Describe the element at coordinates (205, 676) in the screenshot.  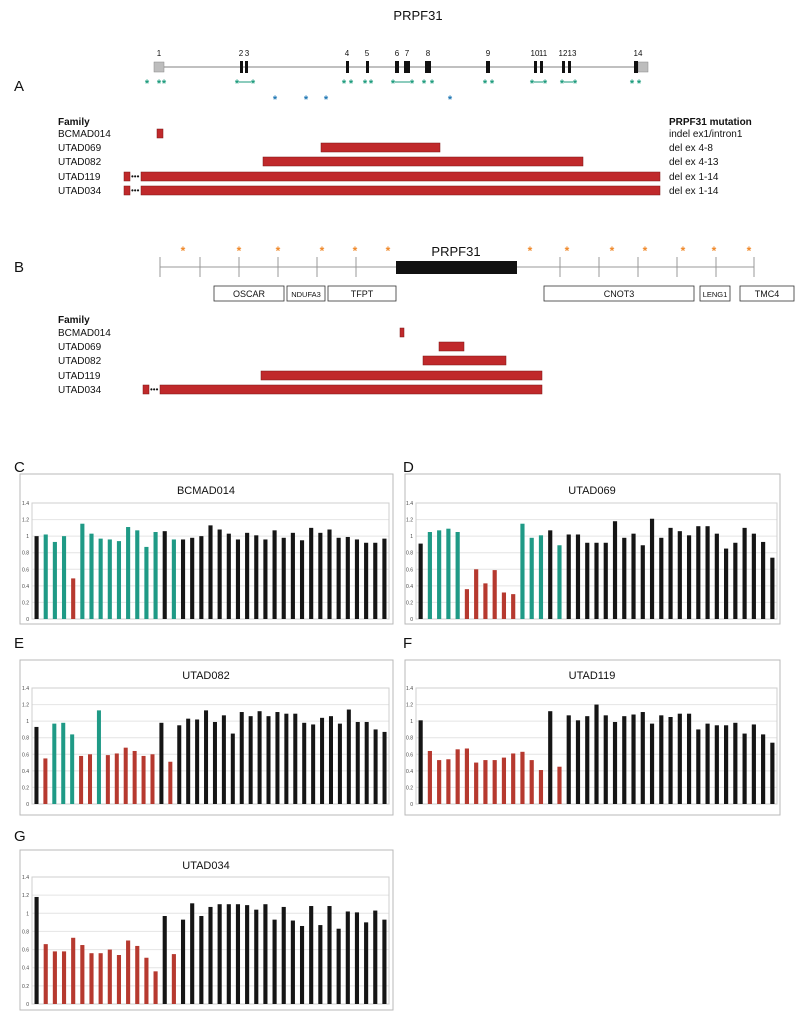
I see `chart-title: UTAD082` at that location.